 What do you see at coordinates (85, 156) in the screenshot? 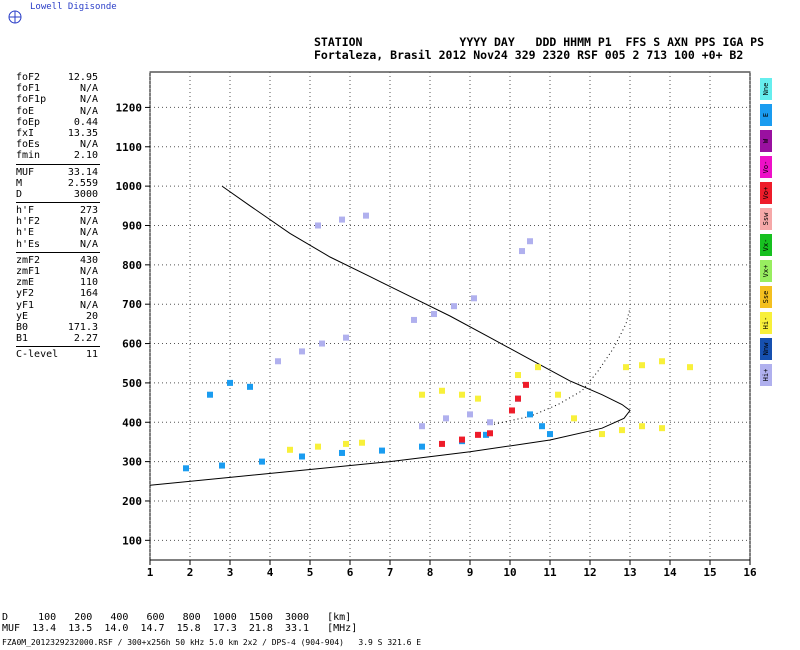
I see `param-value: 2.10` at bounding box center [85, 156].